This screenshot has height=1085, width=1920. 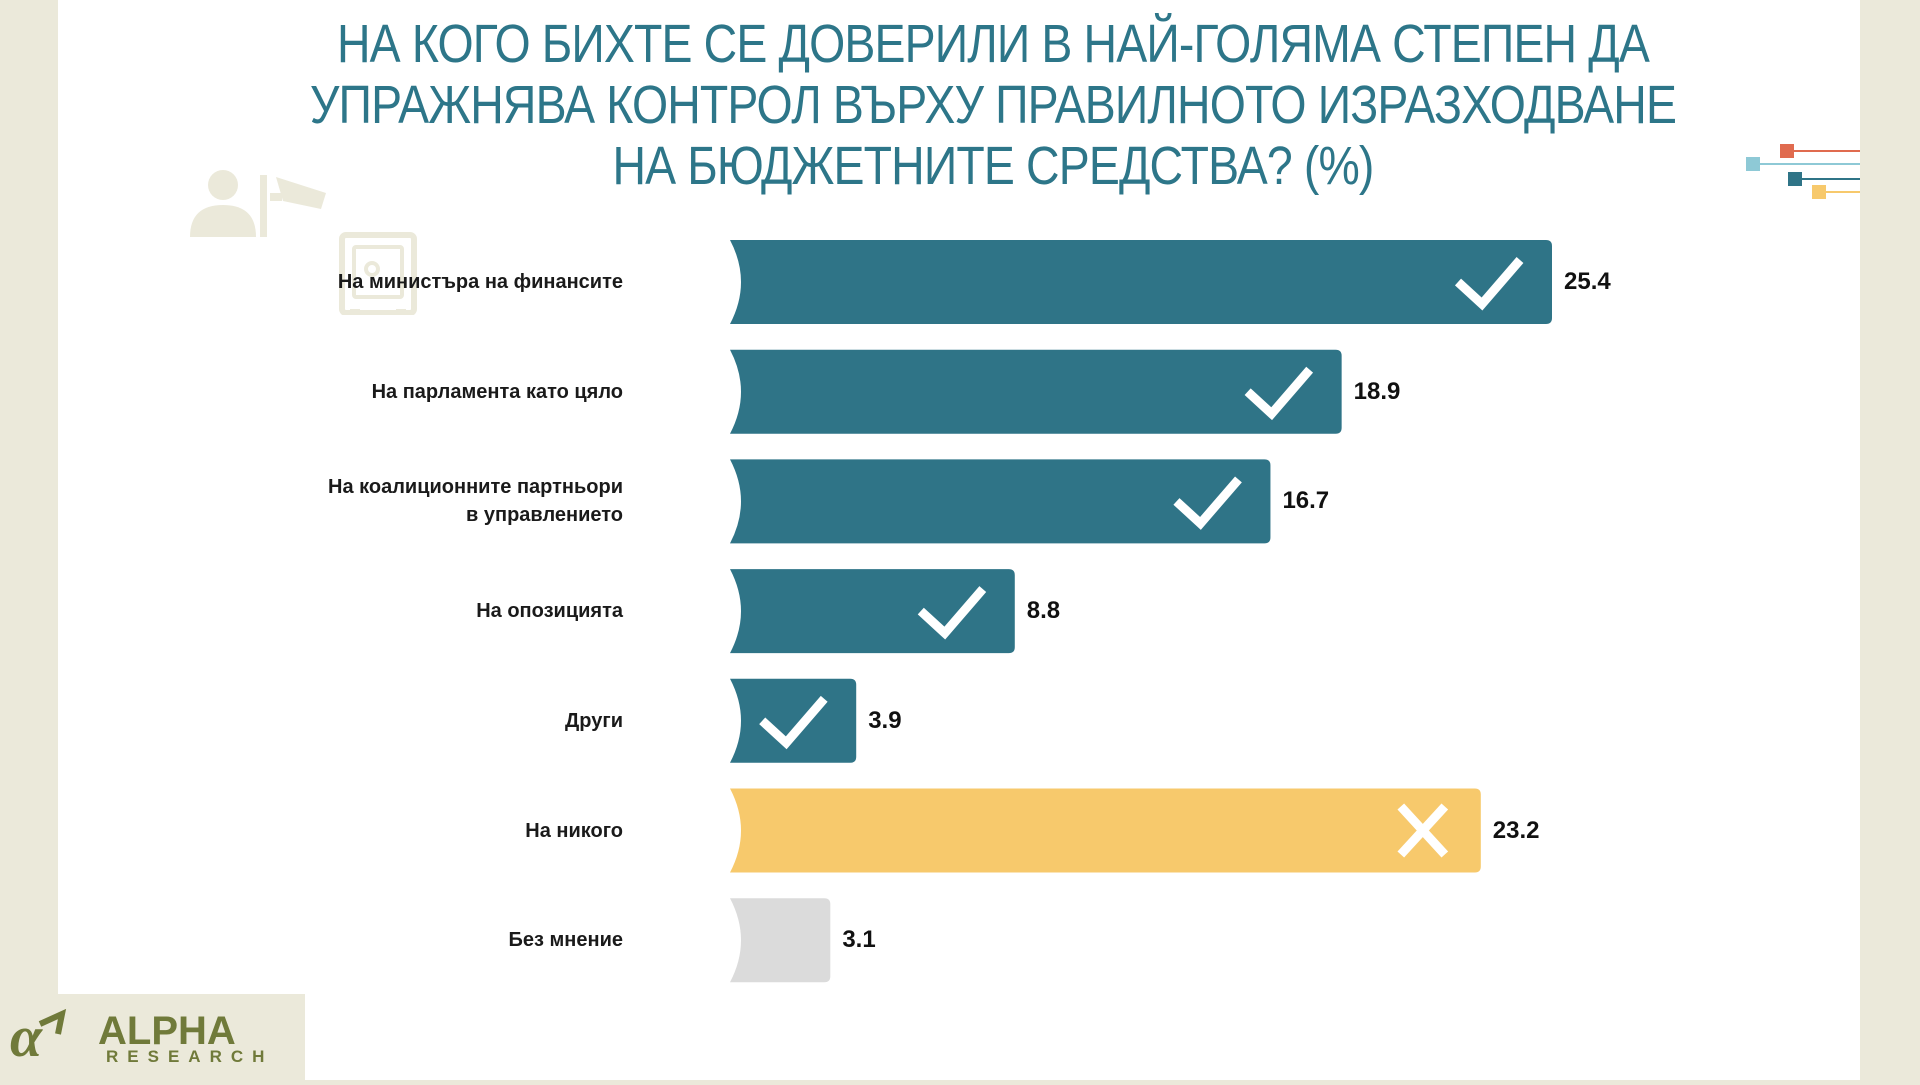 I want to click on category-label-line: На парламента като цяло, so click(x=497, y=391).